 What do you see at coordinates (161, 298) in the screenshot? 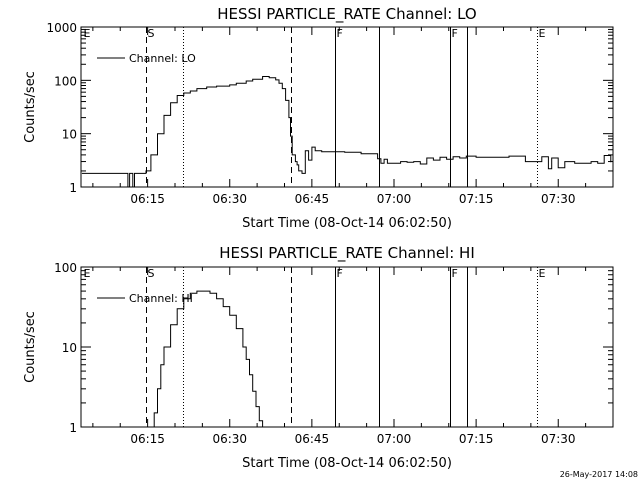
I see `legend-label: Channel: HI` at bounding box center [161, 298].